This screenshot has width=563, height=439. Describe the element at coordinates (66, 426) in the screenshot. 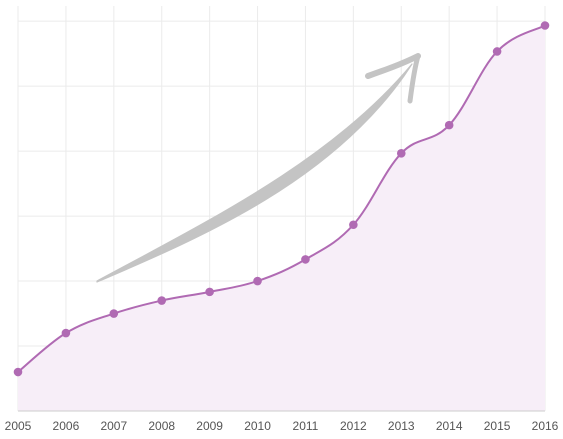

I see `x-tick-label: 2006` at that location.